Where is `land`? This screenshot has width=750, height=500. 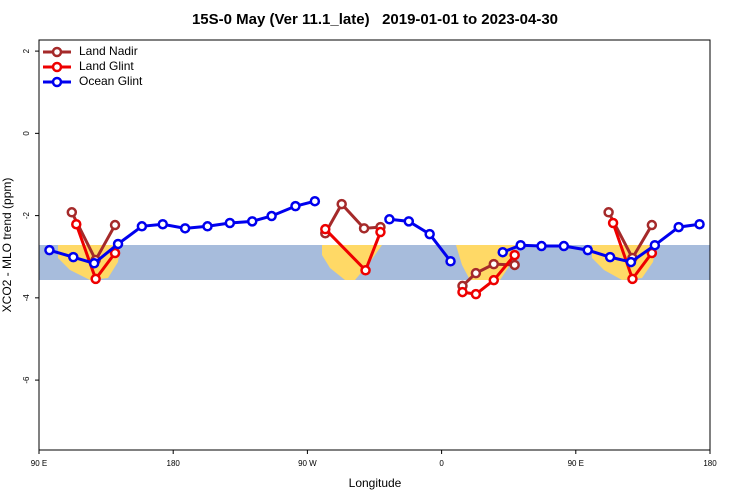
land is located at coordinates (352, 262).